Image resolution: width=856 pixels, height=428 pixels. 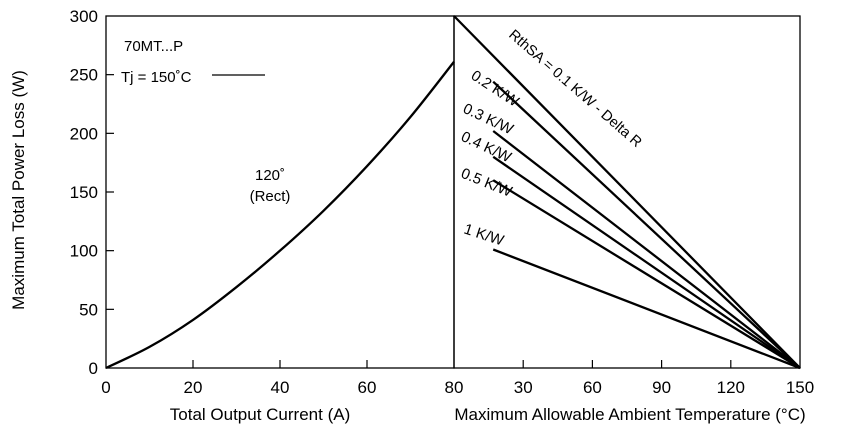 I want to click on left-x-tick-label: 0, so click(x=105, y=387).